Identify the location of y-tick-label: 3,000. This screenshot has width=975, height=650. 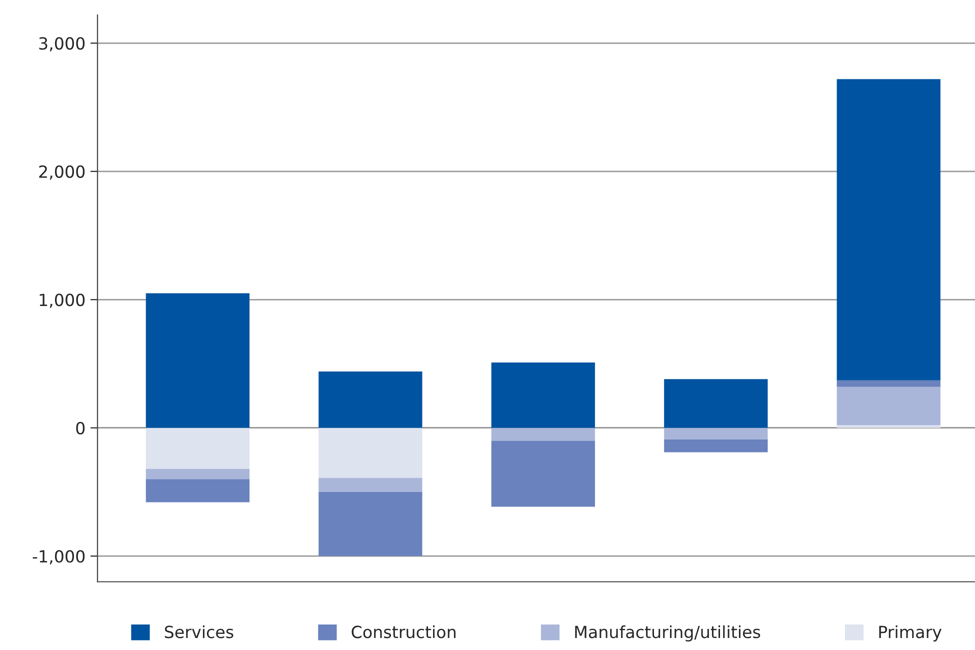
(62, 44).